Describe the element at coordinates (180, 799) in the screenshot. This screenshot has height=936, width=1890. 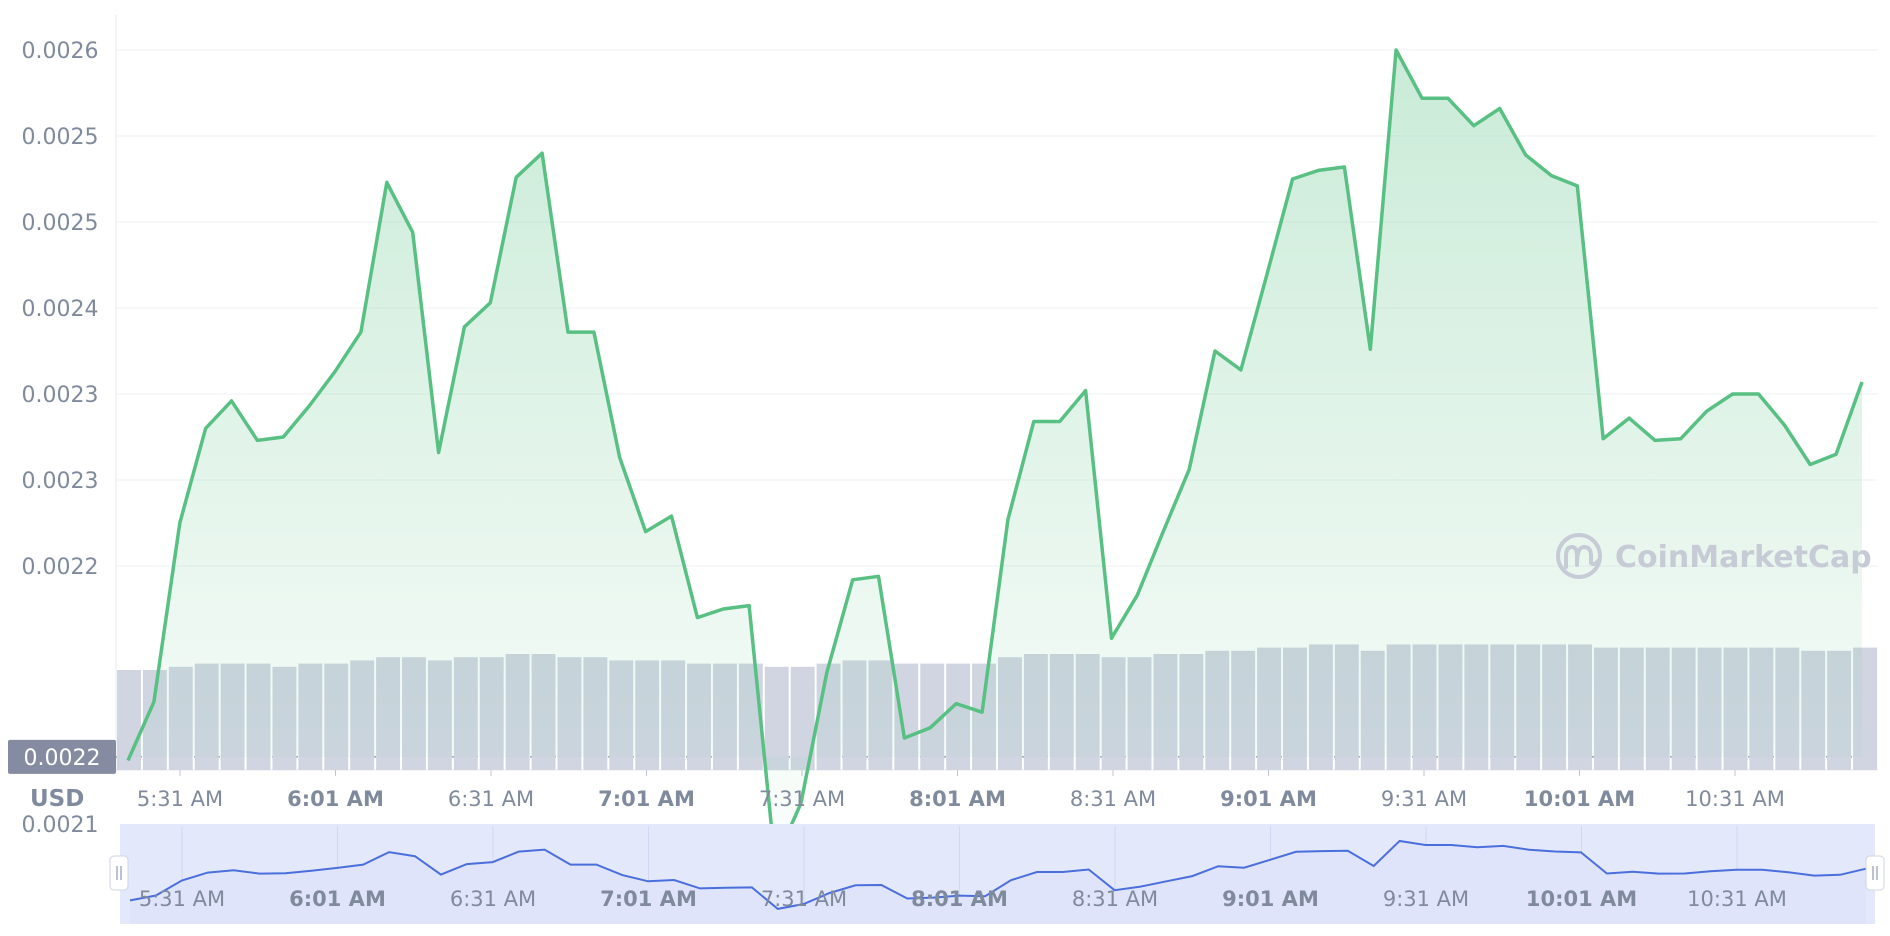
I see `x-tick-label: 5:31 AM` at that location.